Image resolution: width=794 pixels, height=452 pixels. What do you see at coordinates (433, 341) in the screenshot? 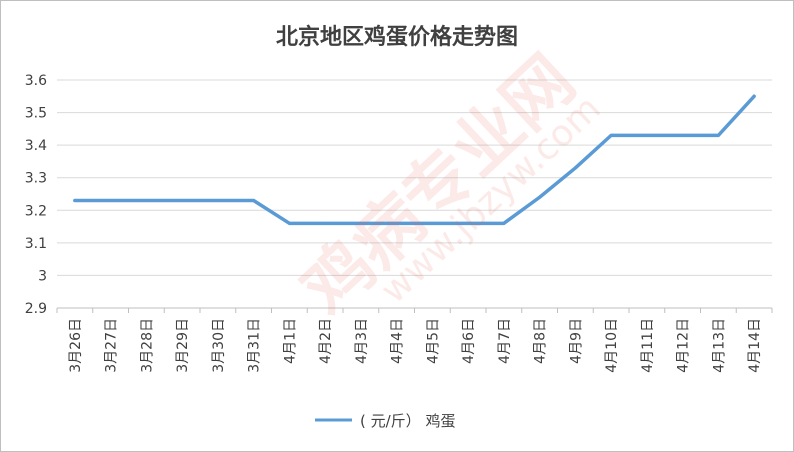
I see `x-tick-label: 4月5日` at bounding box center [433, 341].